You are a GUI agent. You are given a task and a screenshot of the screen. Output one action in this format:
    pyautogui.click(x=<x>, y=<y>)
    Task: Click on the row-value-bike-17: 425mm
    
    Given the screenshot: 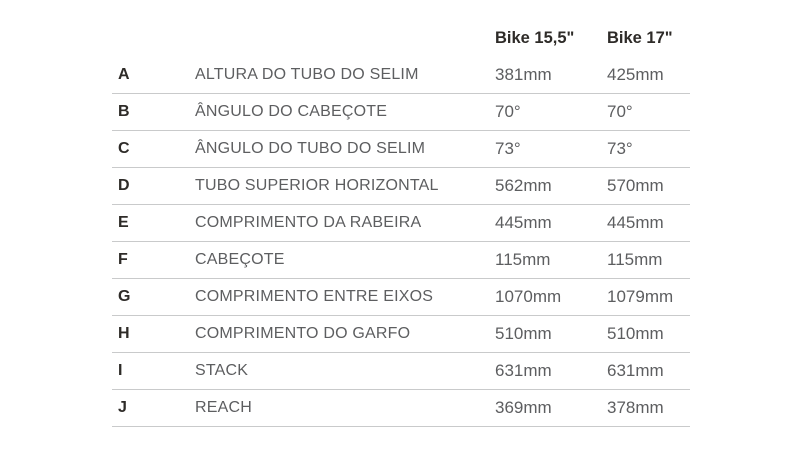 What is the action you would take?
    pyautogui.click(x=635, y=74)
    